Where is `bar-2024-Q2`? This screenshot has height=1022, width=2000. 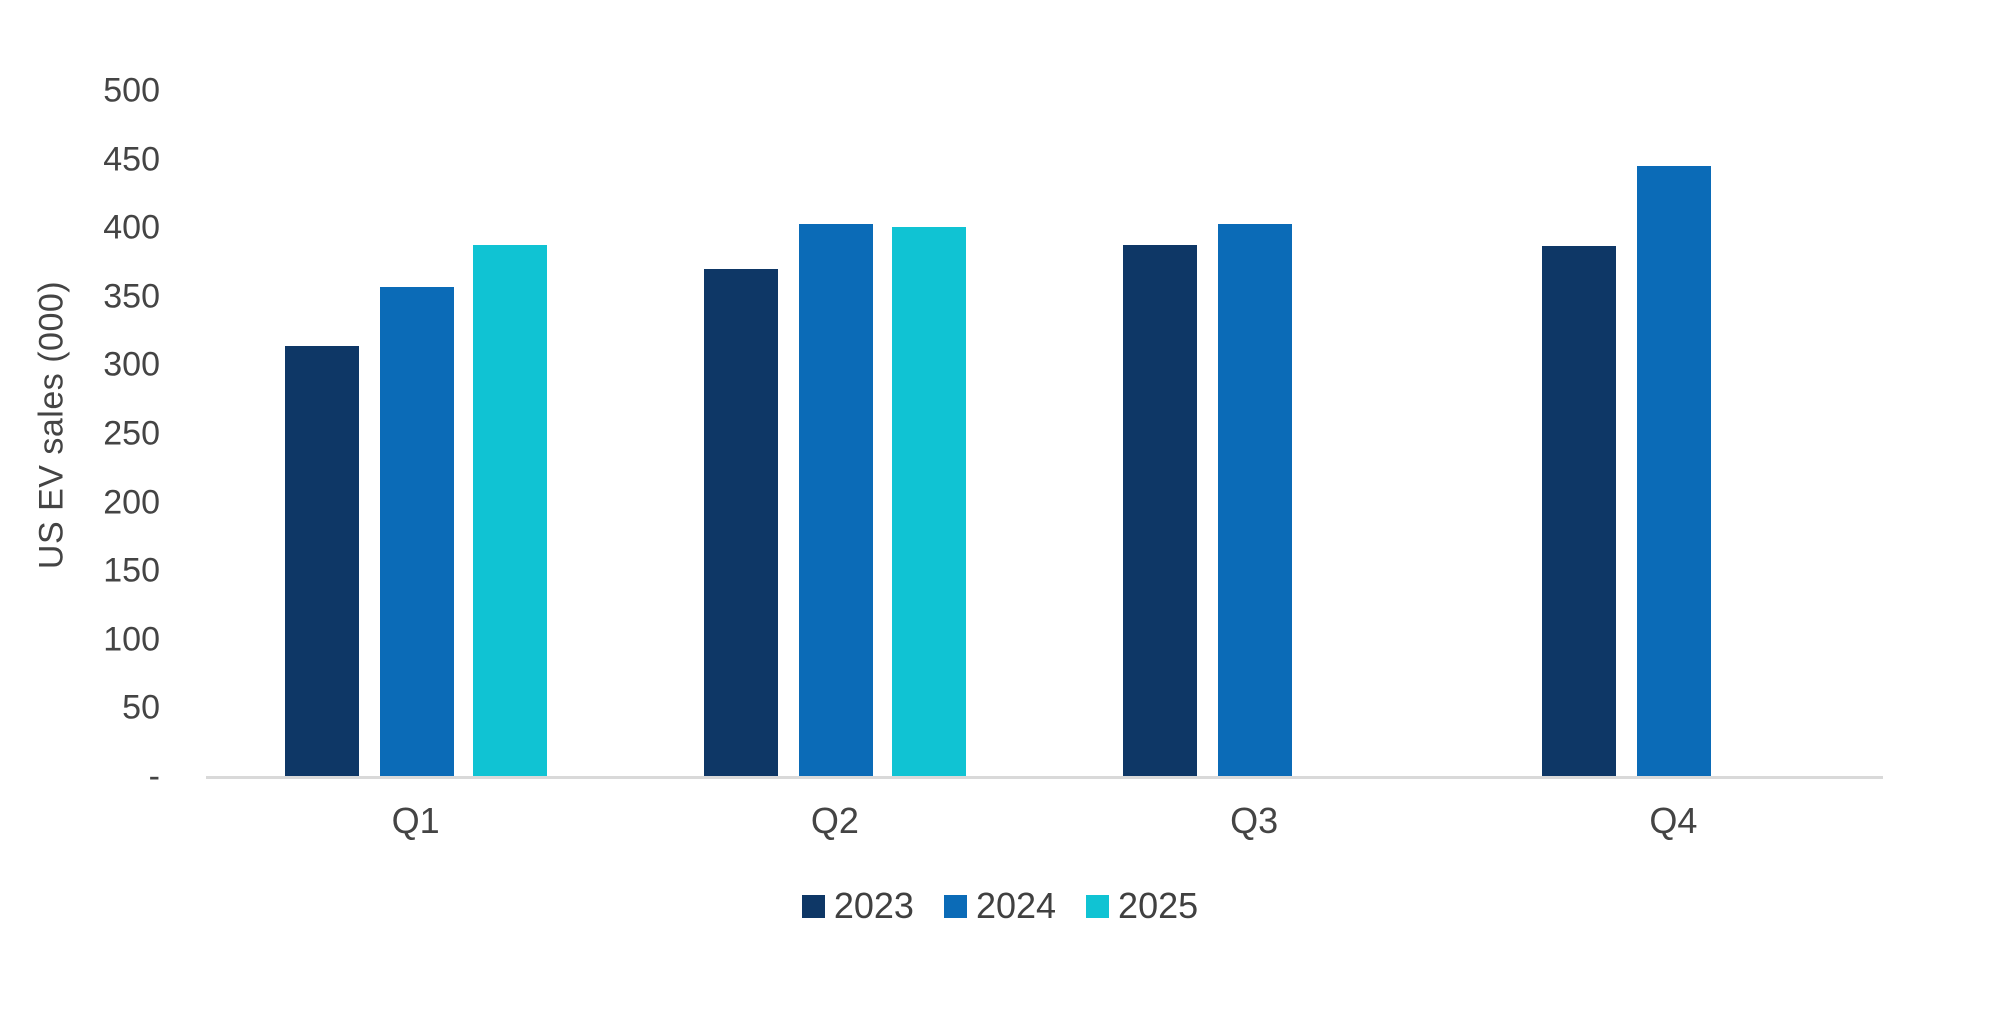 bar-2024-Q2 is located at coordinates (835, 500).